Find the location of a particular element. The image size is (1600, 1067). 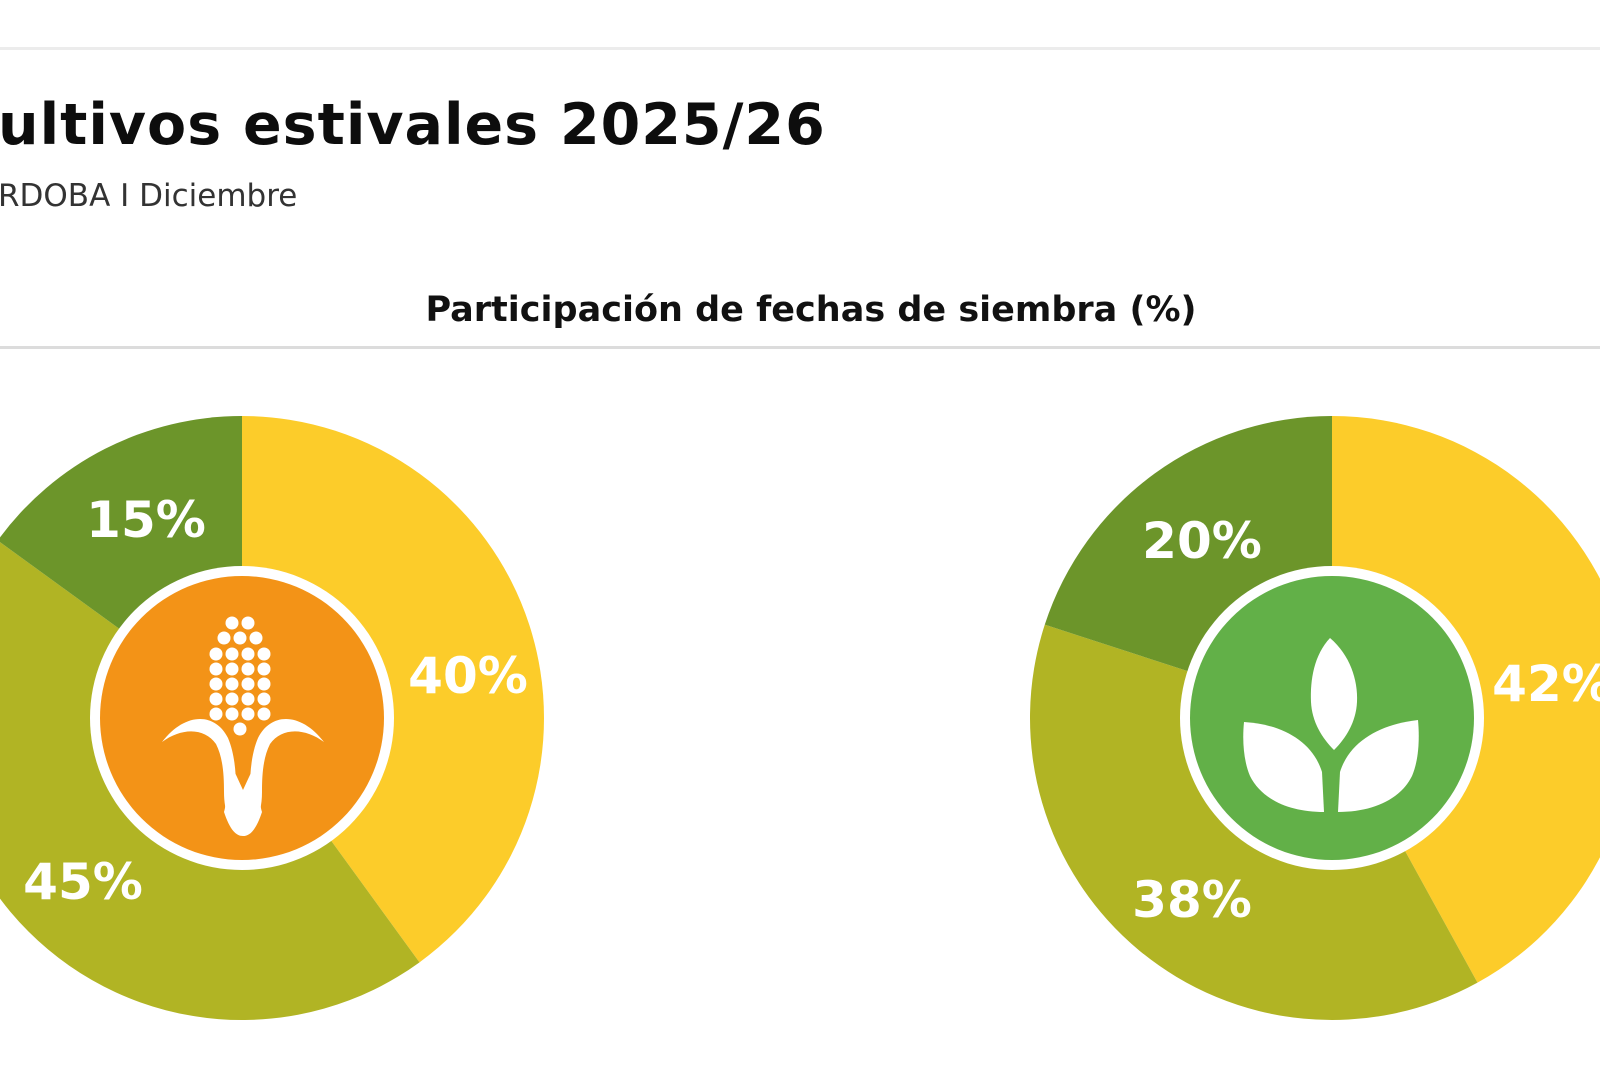

leaf-sprout-icon is located at coordinates (1331, 725).